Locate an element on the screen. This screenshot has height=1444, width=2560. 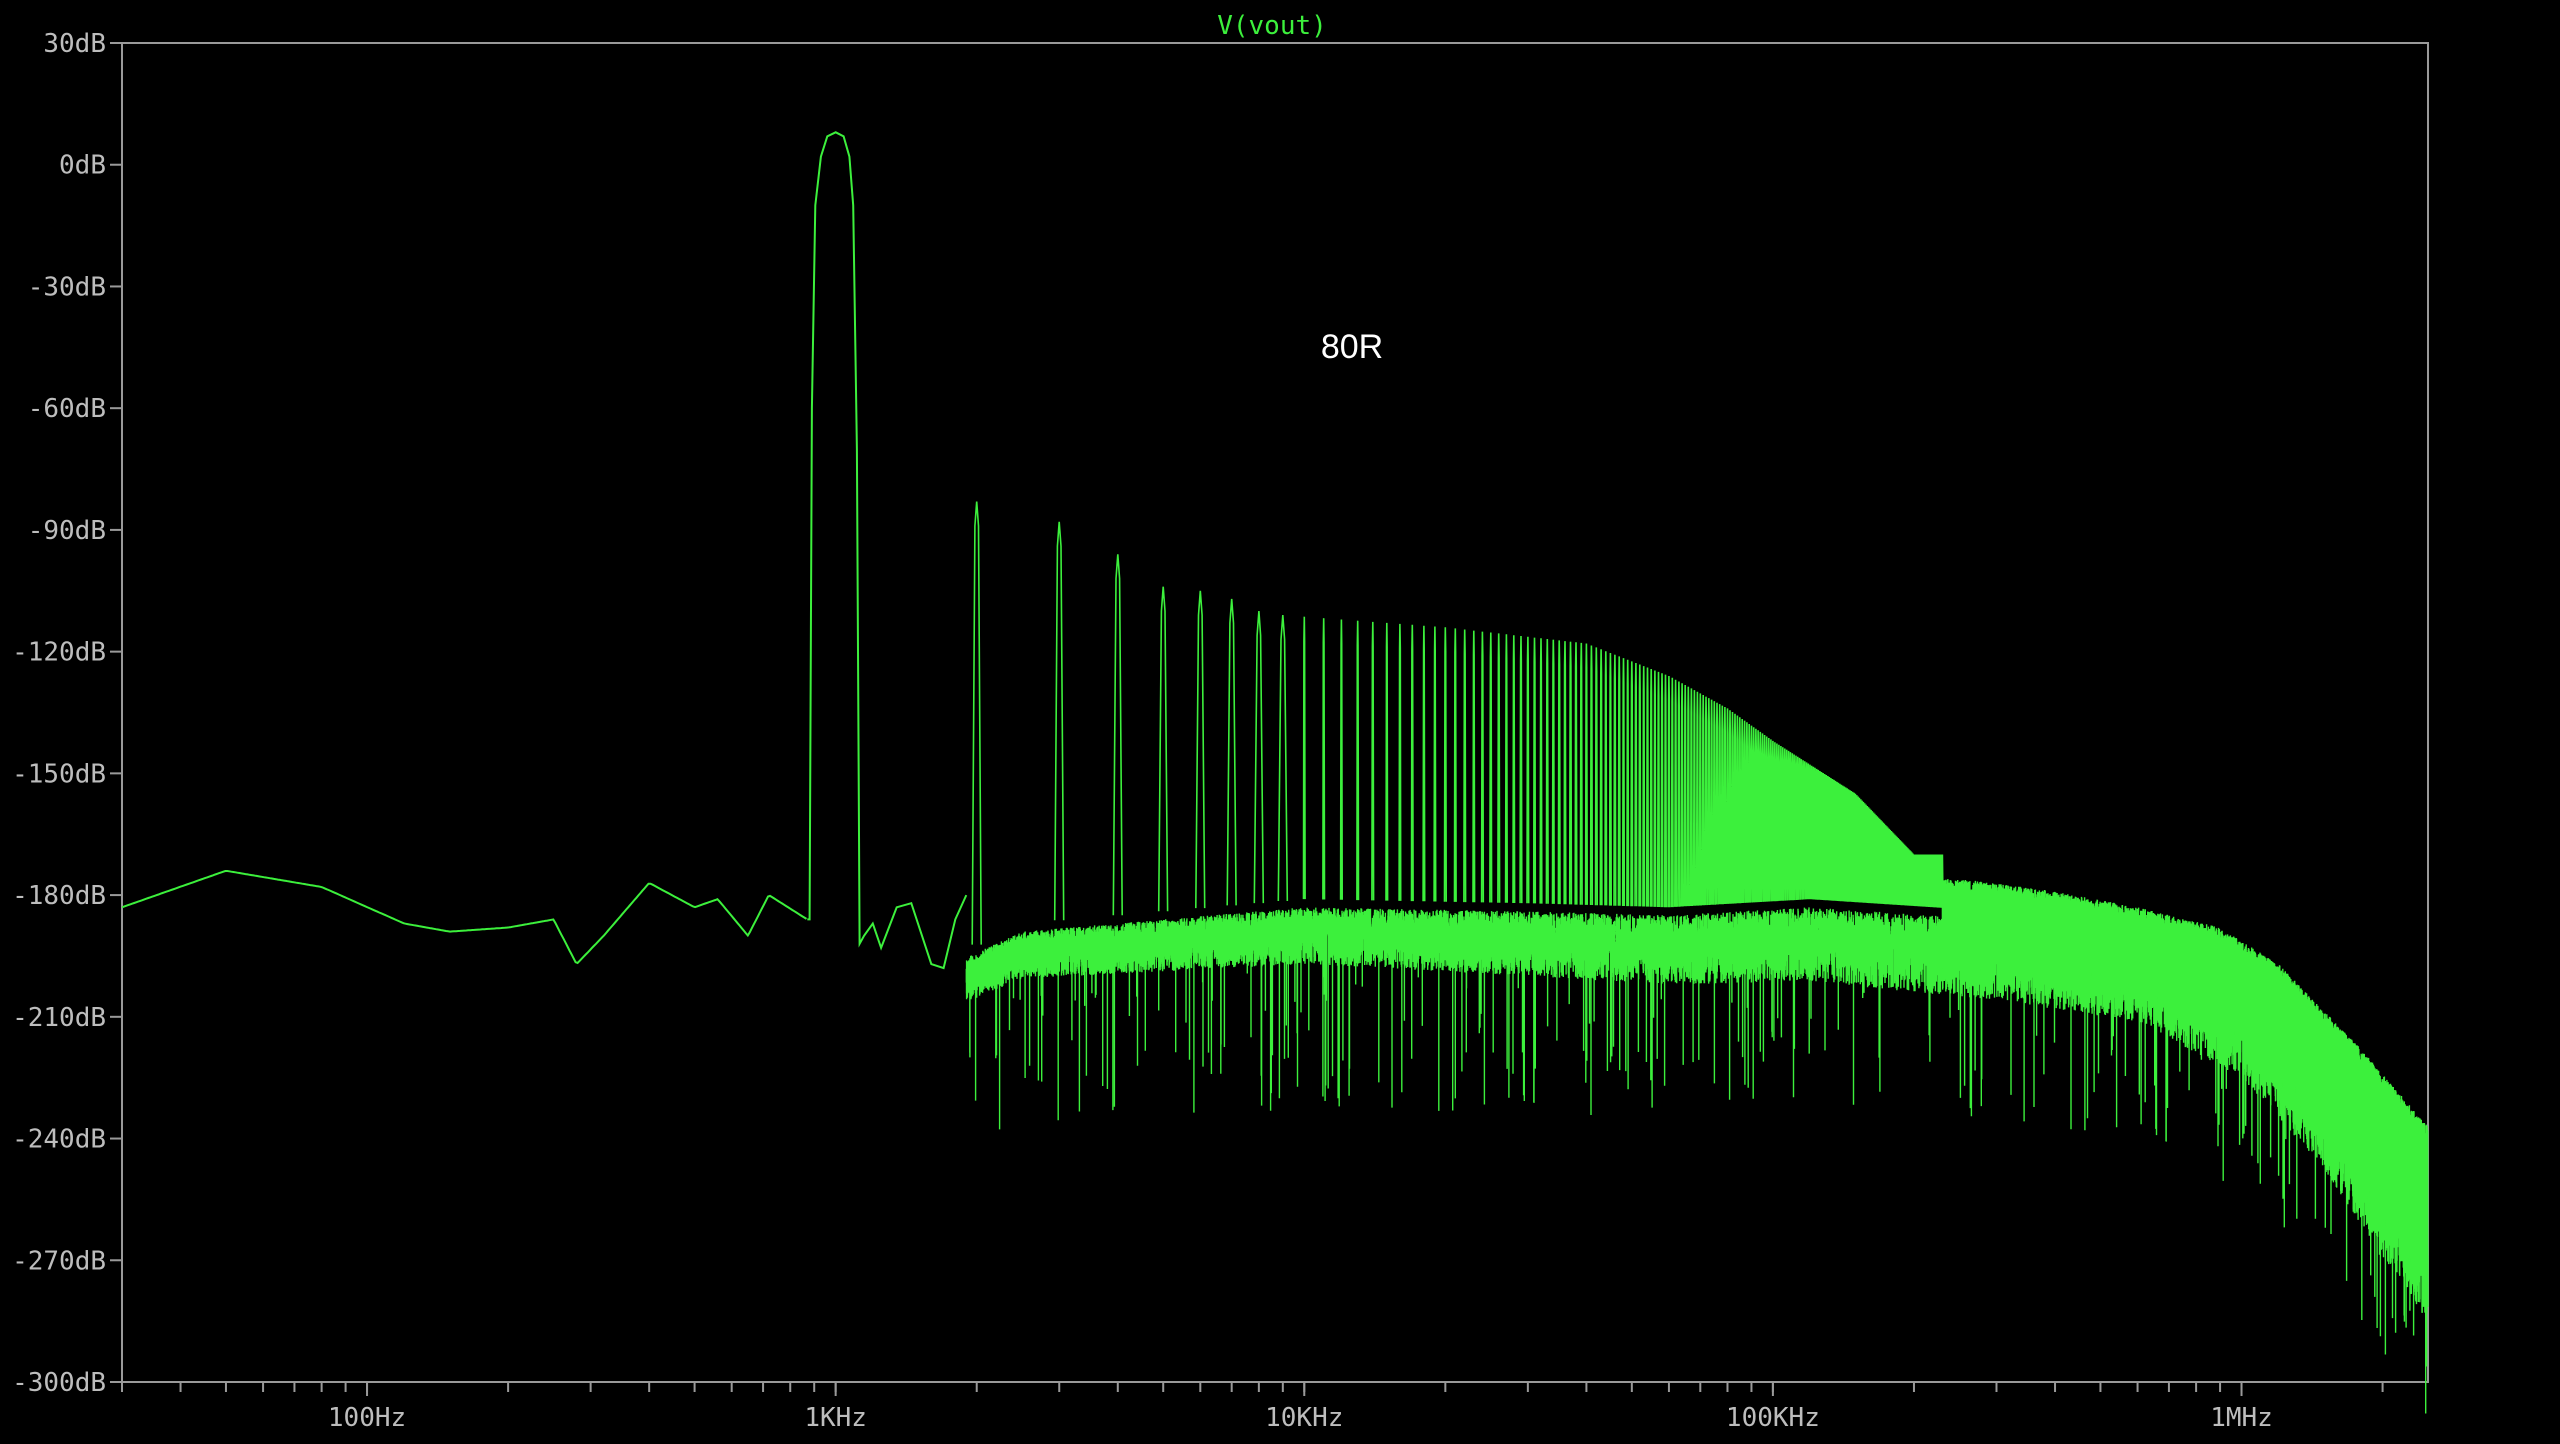
trace-hf-envelope is located at coordinates (2185, 1080).